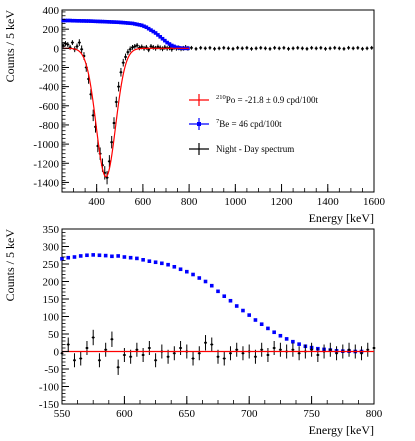 Image resolution: width=415 pixels, height=441 pixels. What do you see at coordinates (249, 414) in the screenshot?
I see `x-tick-label: 700` at bounding box center [249, 414].